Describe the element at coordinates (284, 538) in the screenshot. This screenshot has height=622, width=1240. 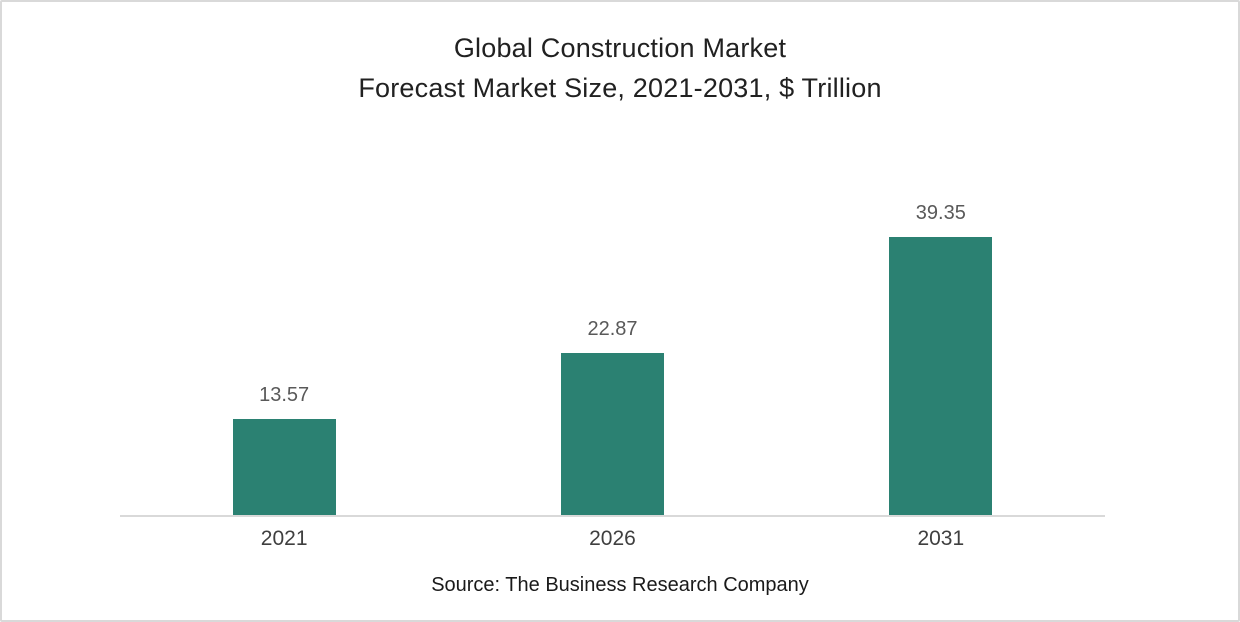
I see `x-tick-2021: 2021` at that location.